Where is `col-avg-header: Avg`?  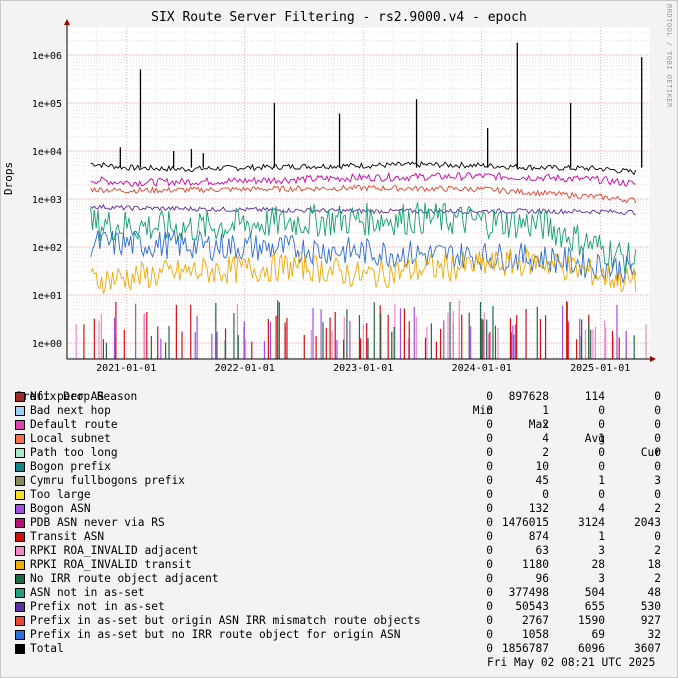 col-avg-header: Avg is located at coordinates (594, 438).